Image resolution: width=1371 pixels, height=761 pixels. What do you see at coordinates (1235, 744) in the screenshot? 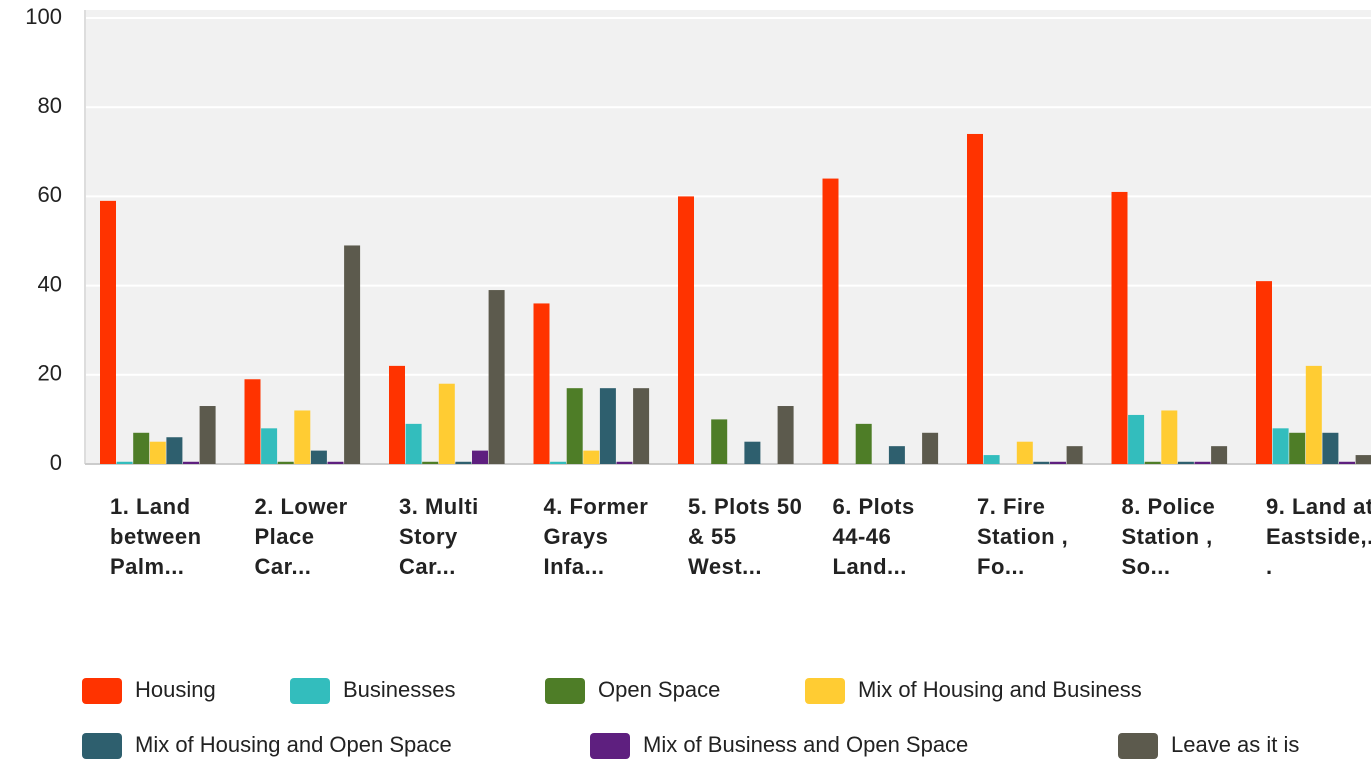
I see `legend-label: Leave as it is` at bounding box center [1235, 744].